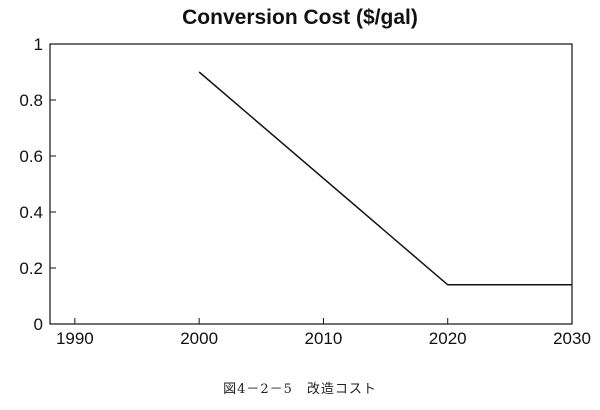 Image resolution: width=600 pixels, height=410 pixels. I want to click on y-tick-label: 0.4, so click(31, 212).